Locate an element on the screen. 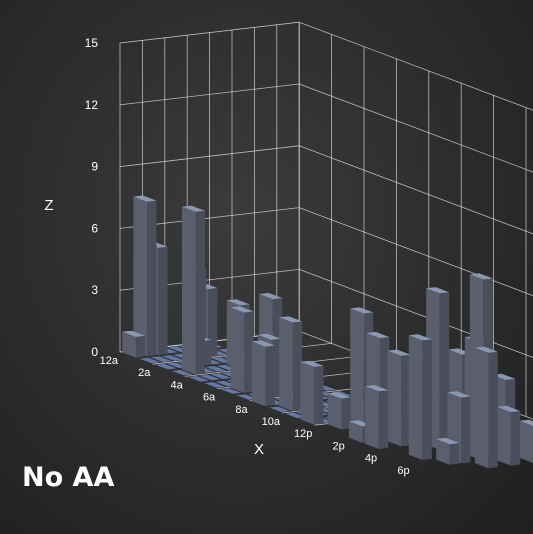  x-tick-label: 4p is located at coordinates (371, 459).